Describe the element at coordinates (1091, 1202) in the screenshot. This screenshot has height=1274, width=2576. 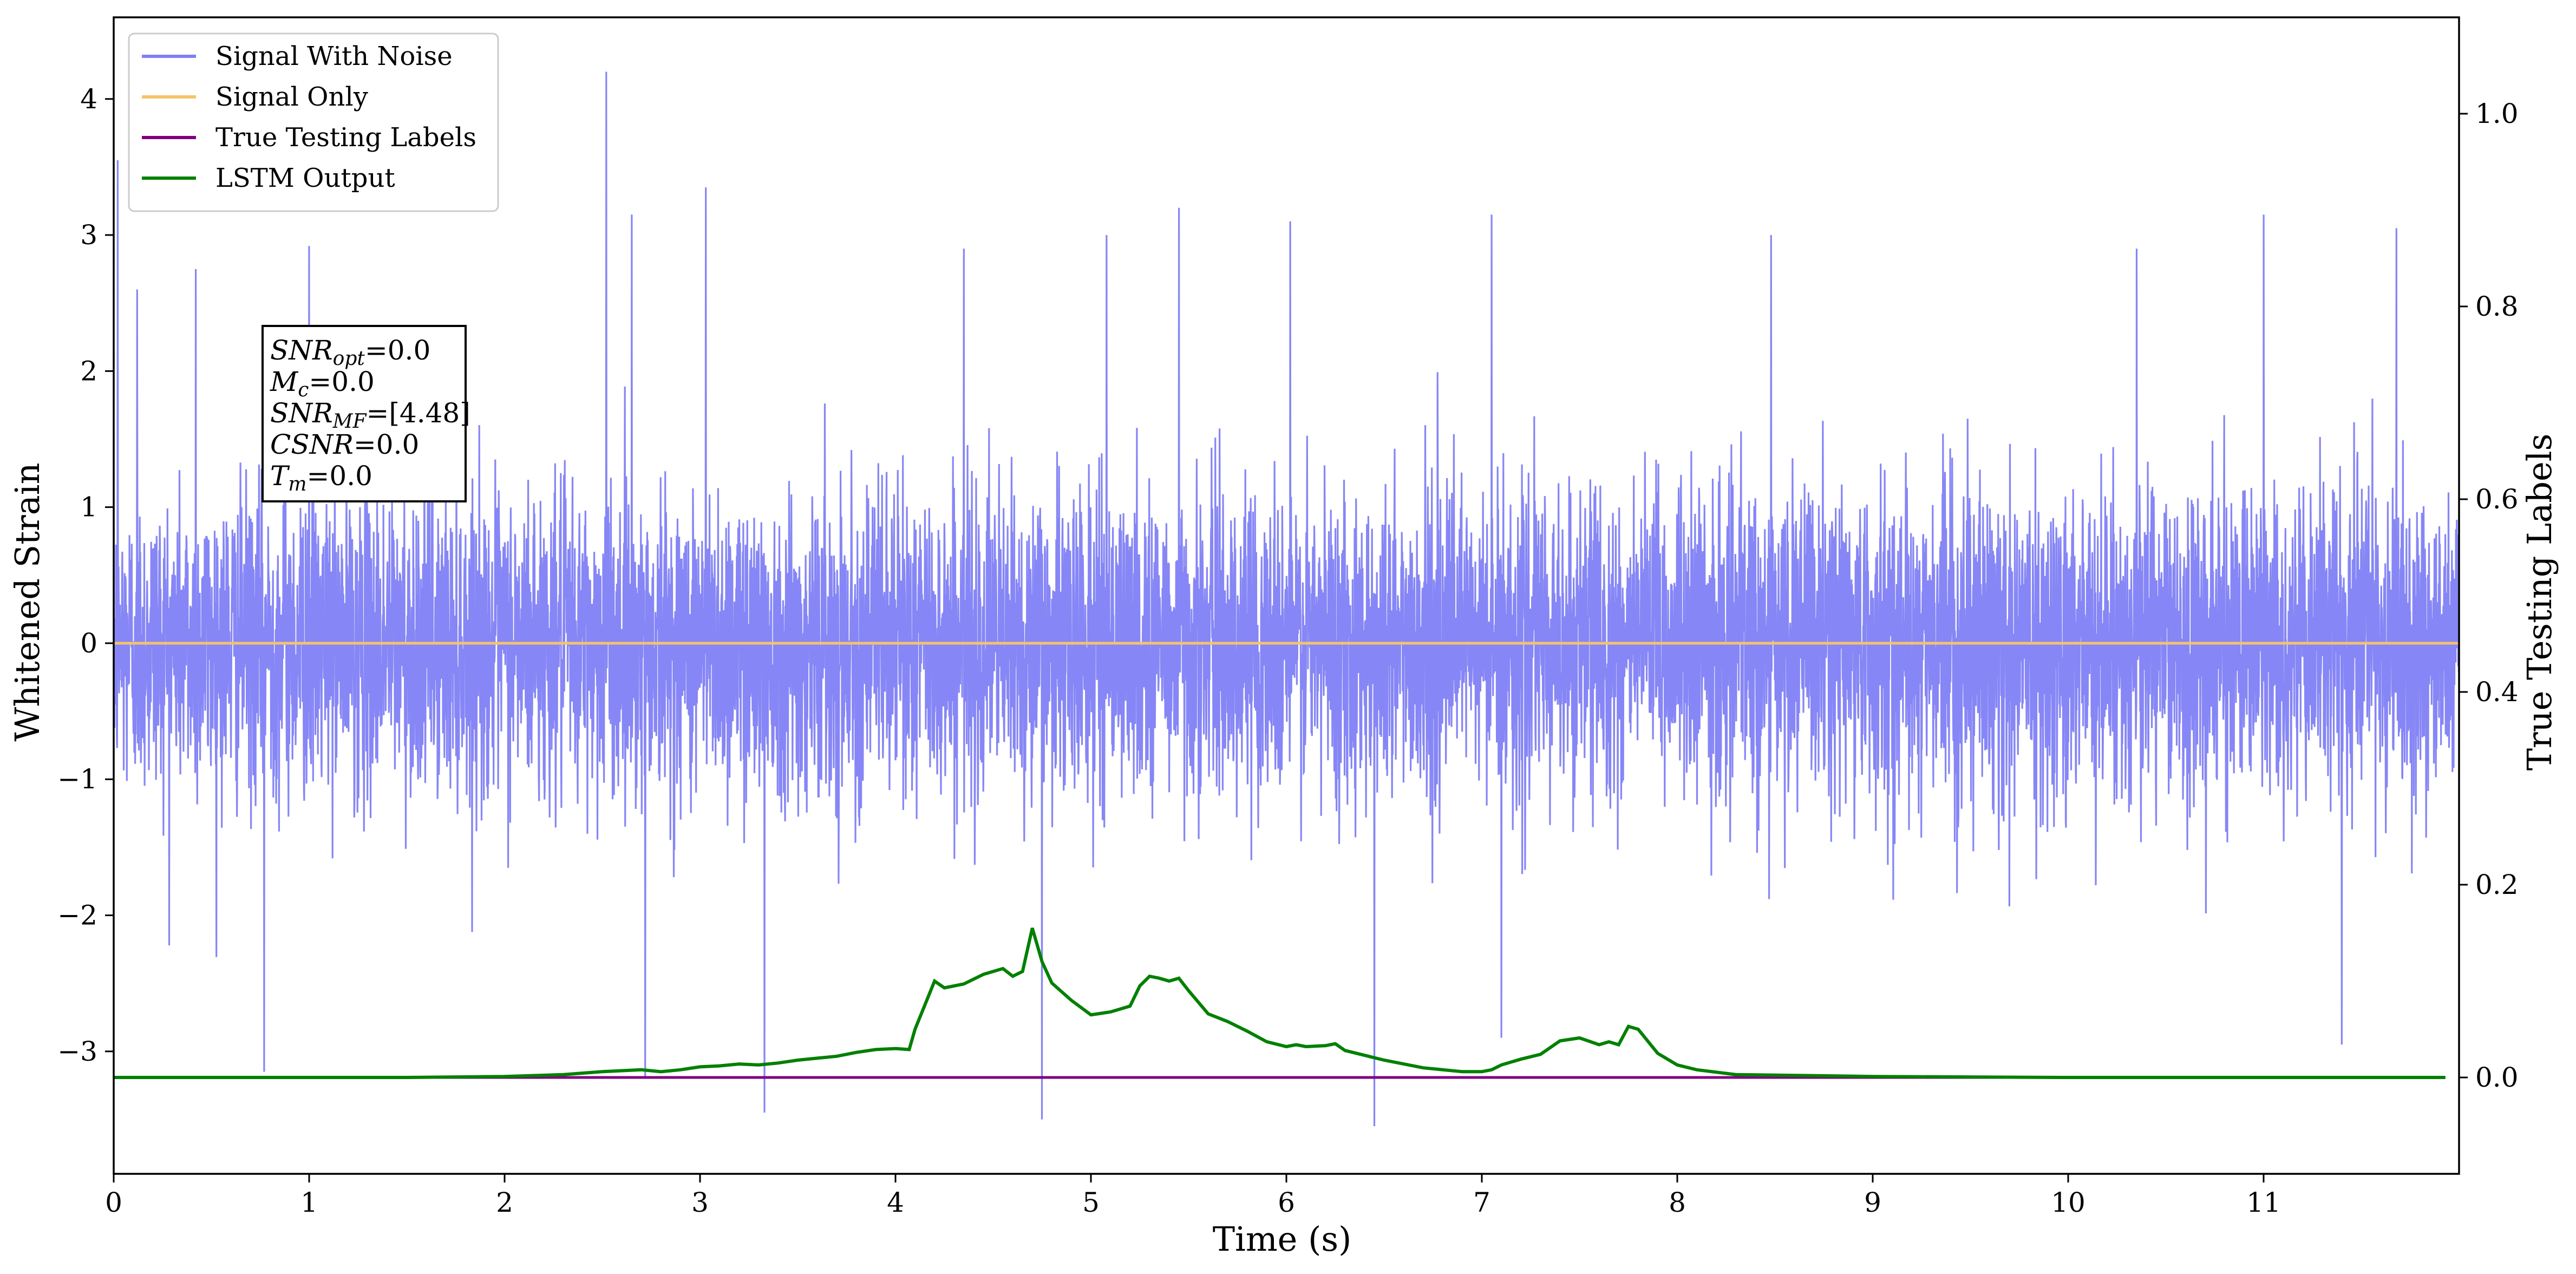
I see `x-tick-label: 5` at that location.